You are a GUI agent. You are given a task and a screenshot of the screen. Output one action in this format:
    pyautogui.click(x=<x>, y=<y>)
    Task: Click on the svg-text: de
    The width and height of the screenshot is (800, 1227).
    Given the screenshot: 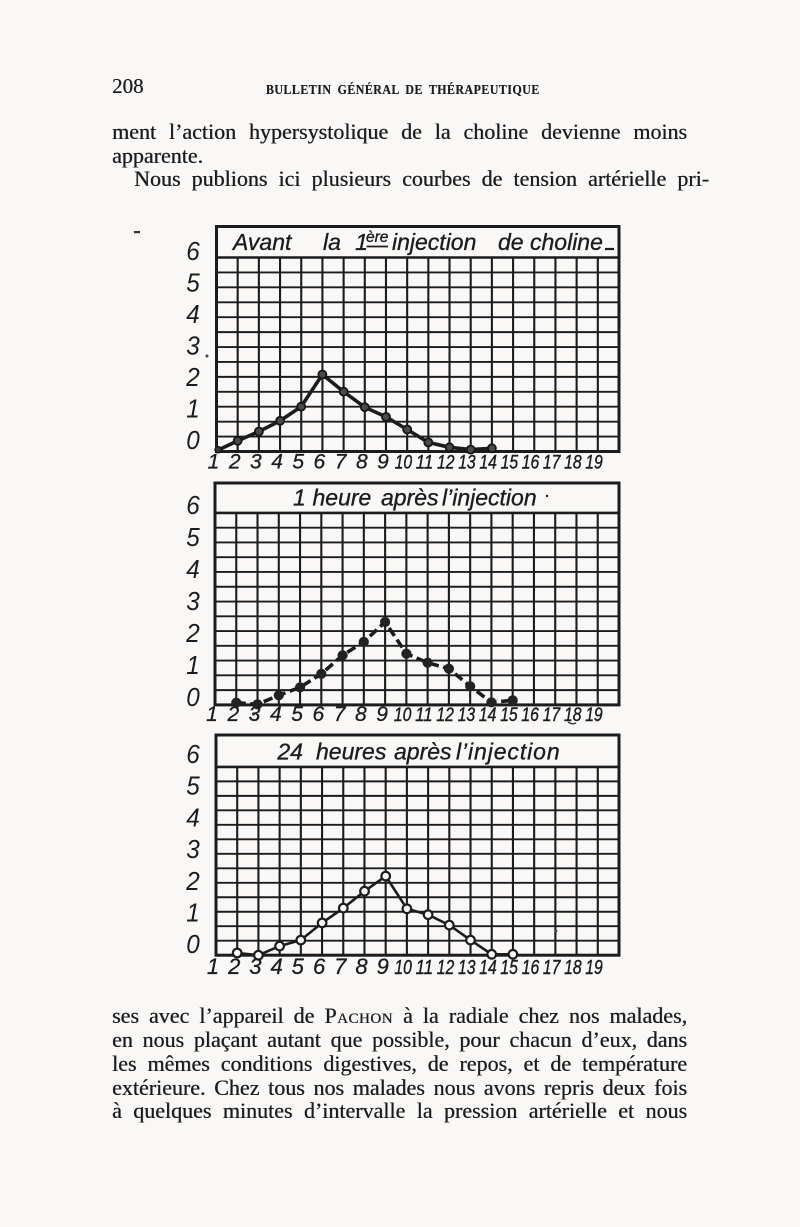 What is the action you would take?
    pyautogui.click(x=511, y=242)
    